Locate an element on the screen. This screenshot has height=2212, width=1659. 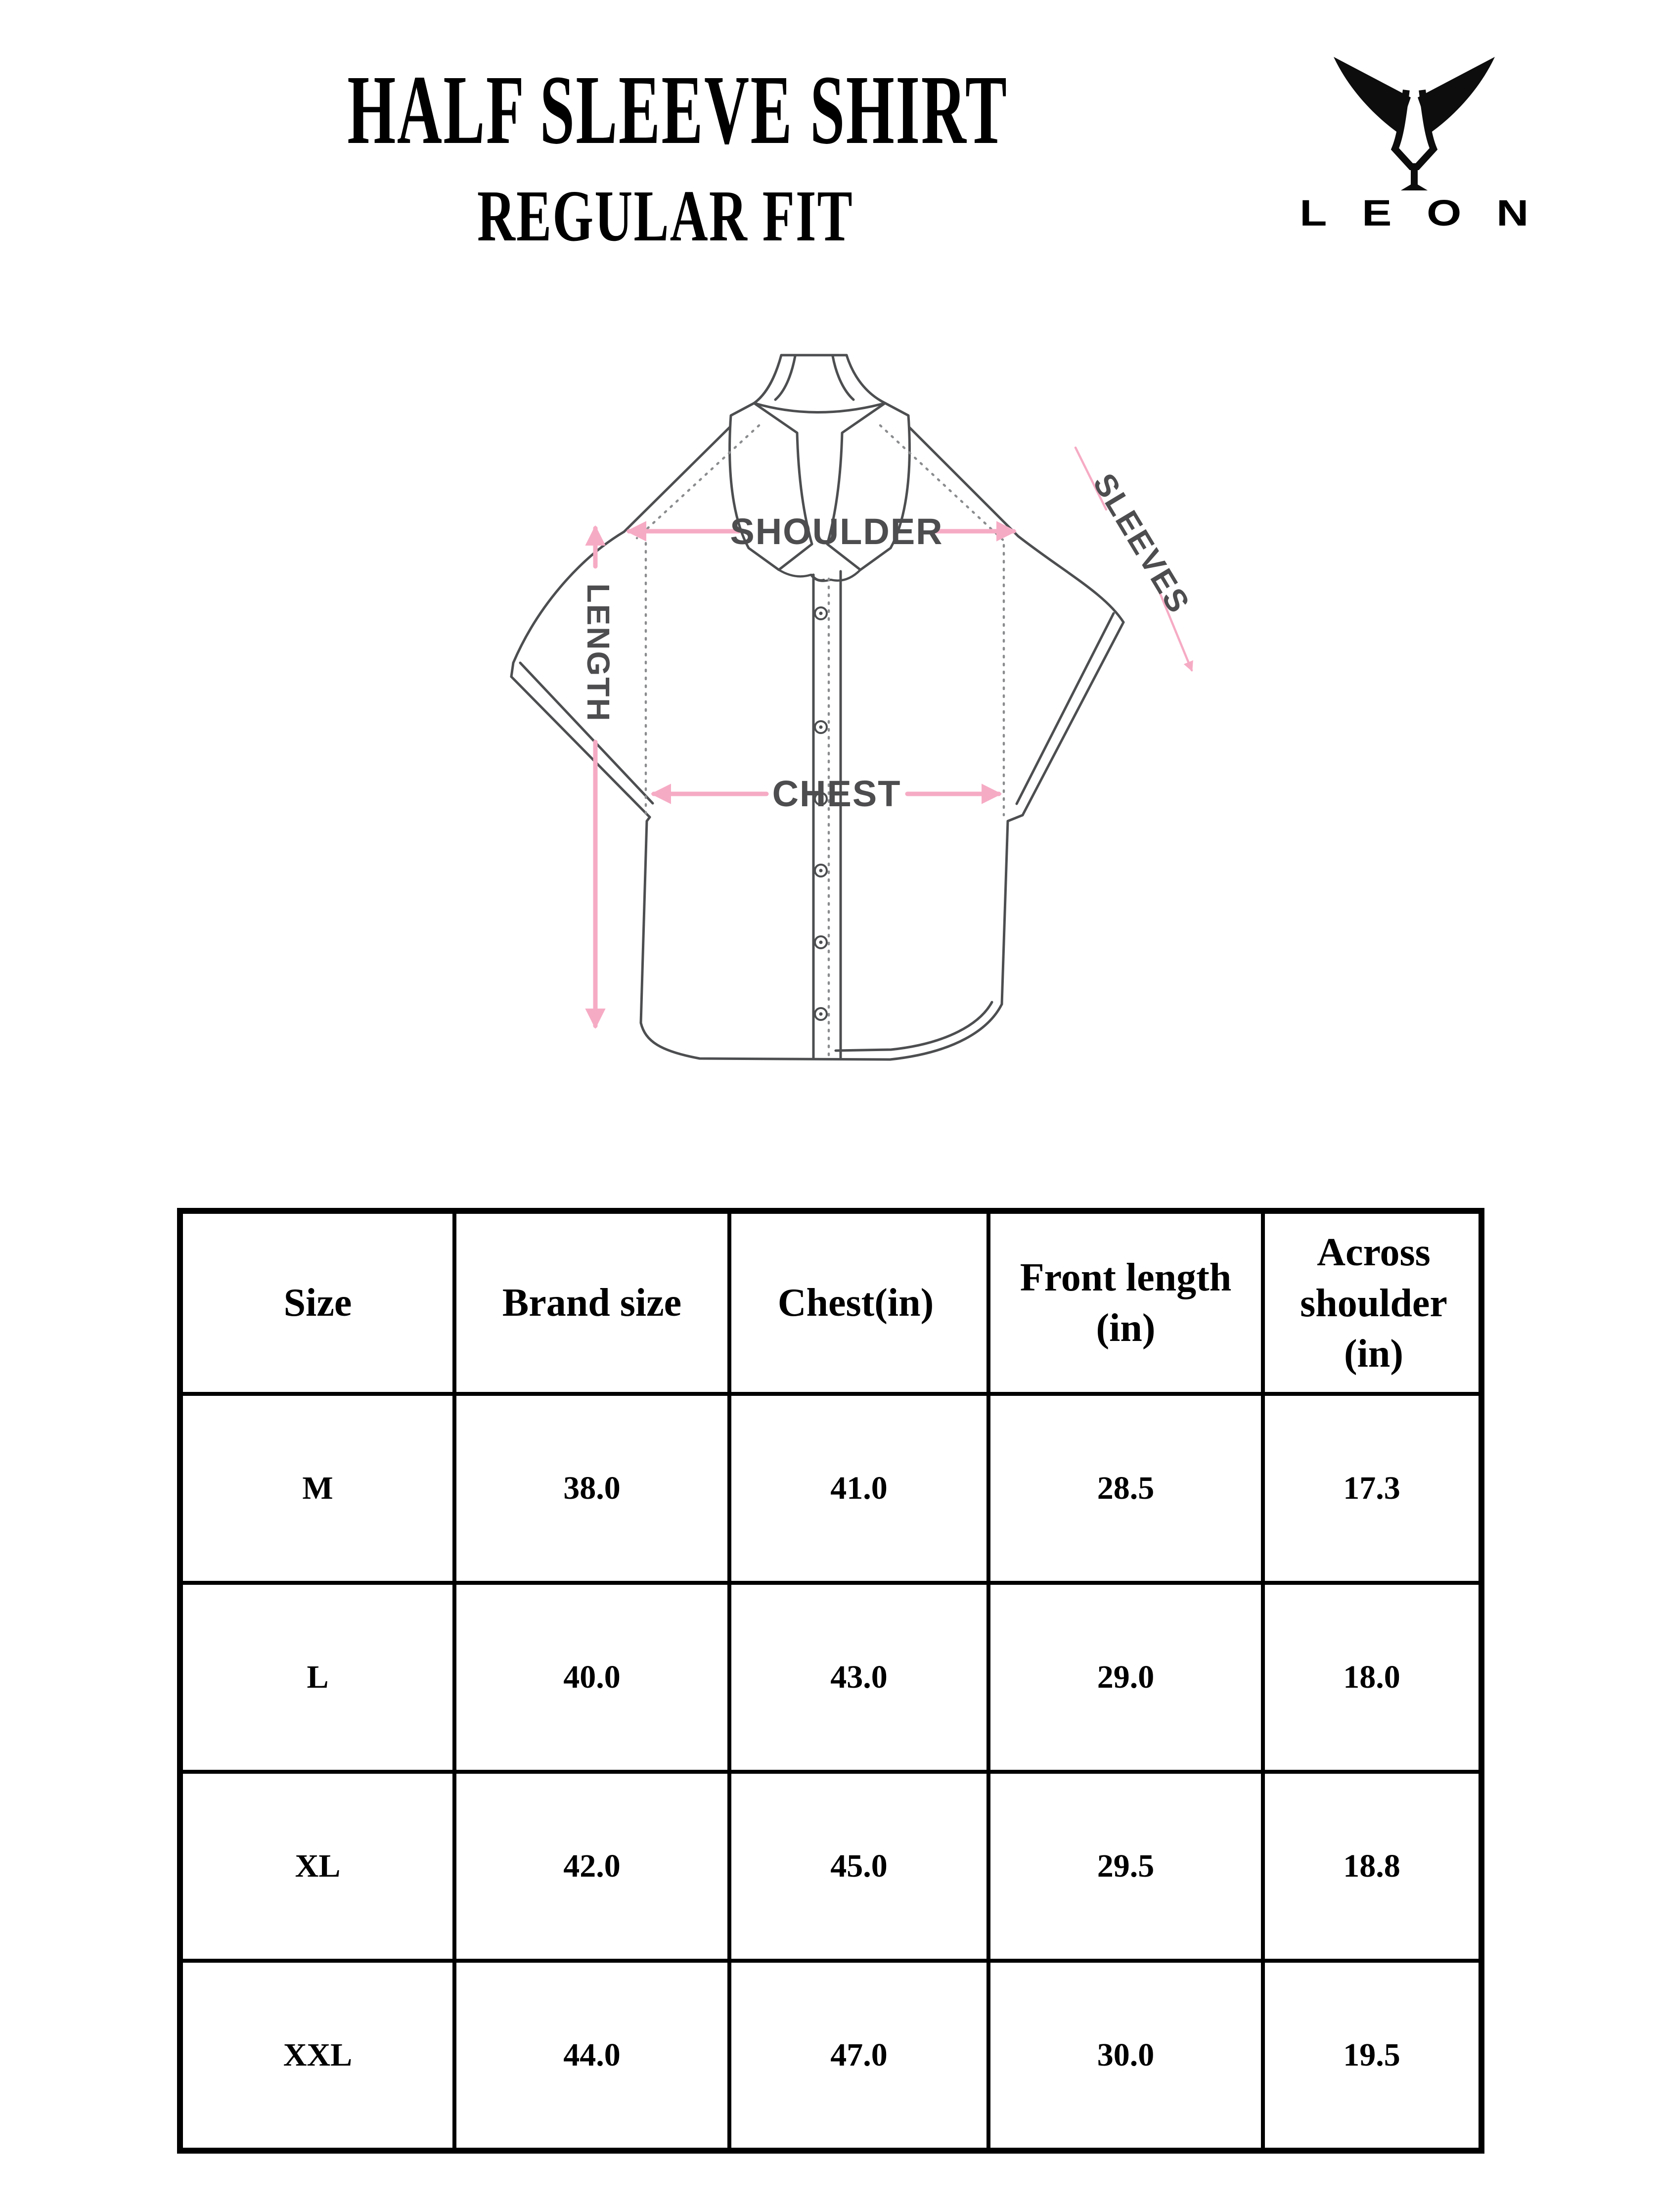
chest-cell: 45.0 is located at coordinates (858, 1866).